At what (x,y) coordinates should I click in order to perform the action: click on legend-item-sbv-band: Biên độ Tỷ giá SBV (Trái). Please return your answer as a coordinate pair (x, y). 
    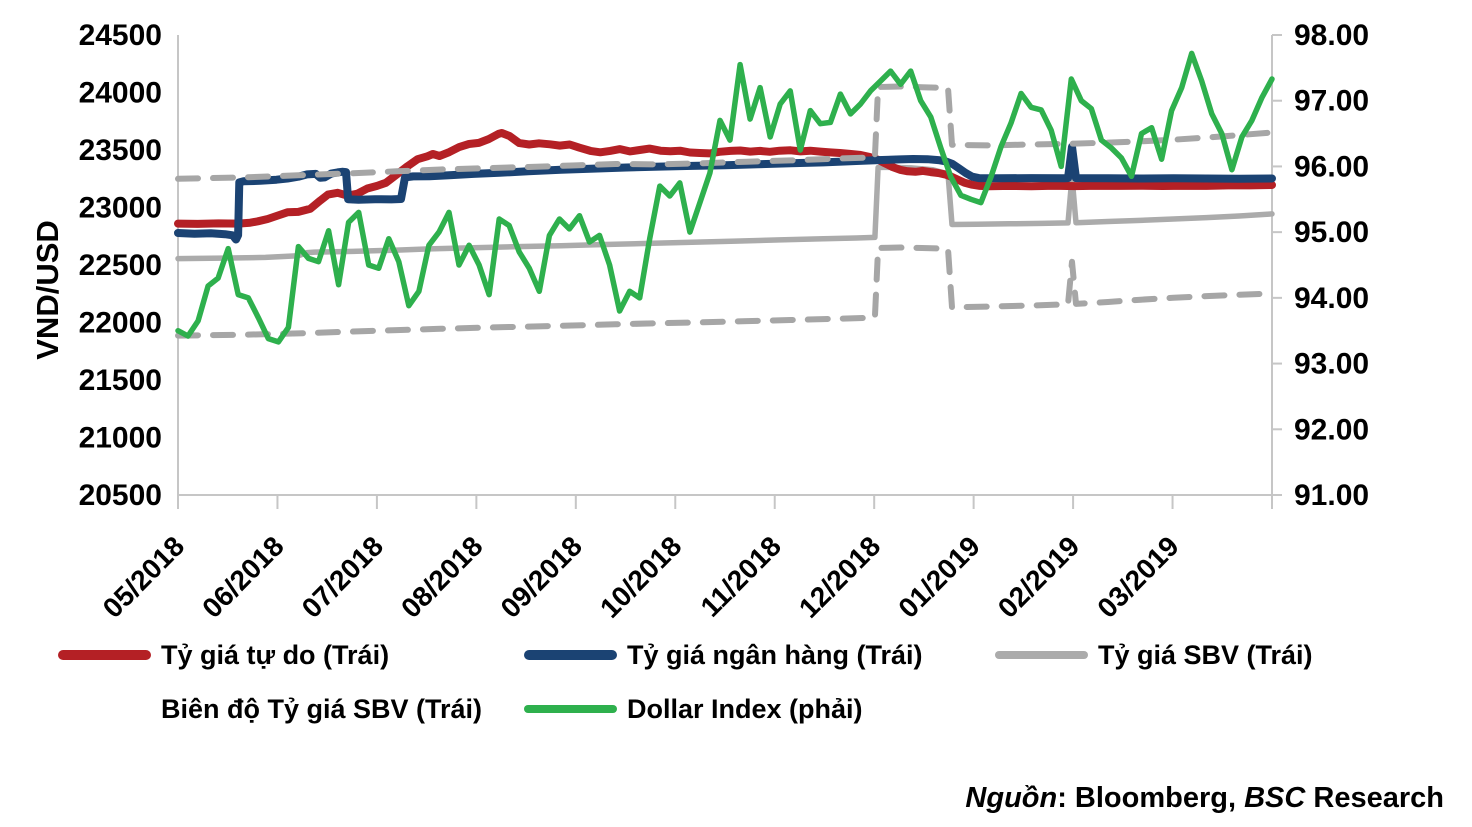
    Looking at the image, I should click on (270, 709).